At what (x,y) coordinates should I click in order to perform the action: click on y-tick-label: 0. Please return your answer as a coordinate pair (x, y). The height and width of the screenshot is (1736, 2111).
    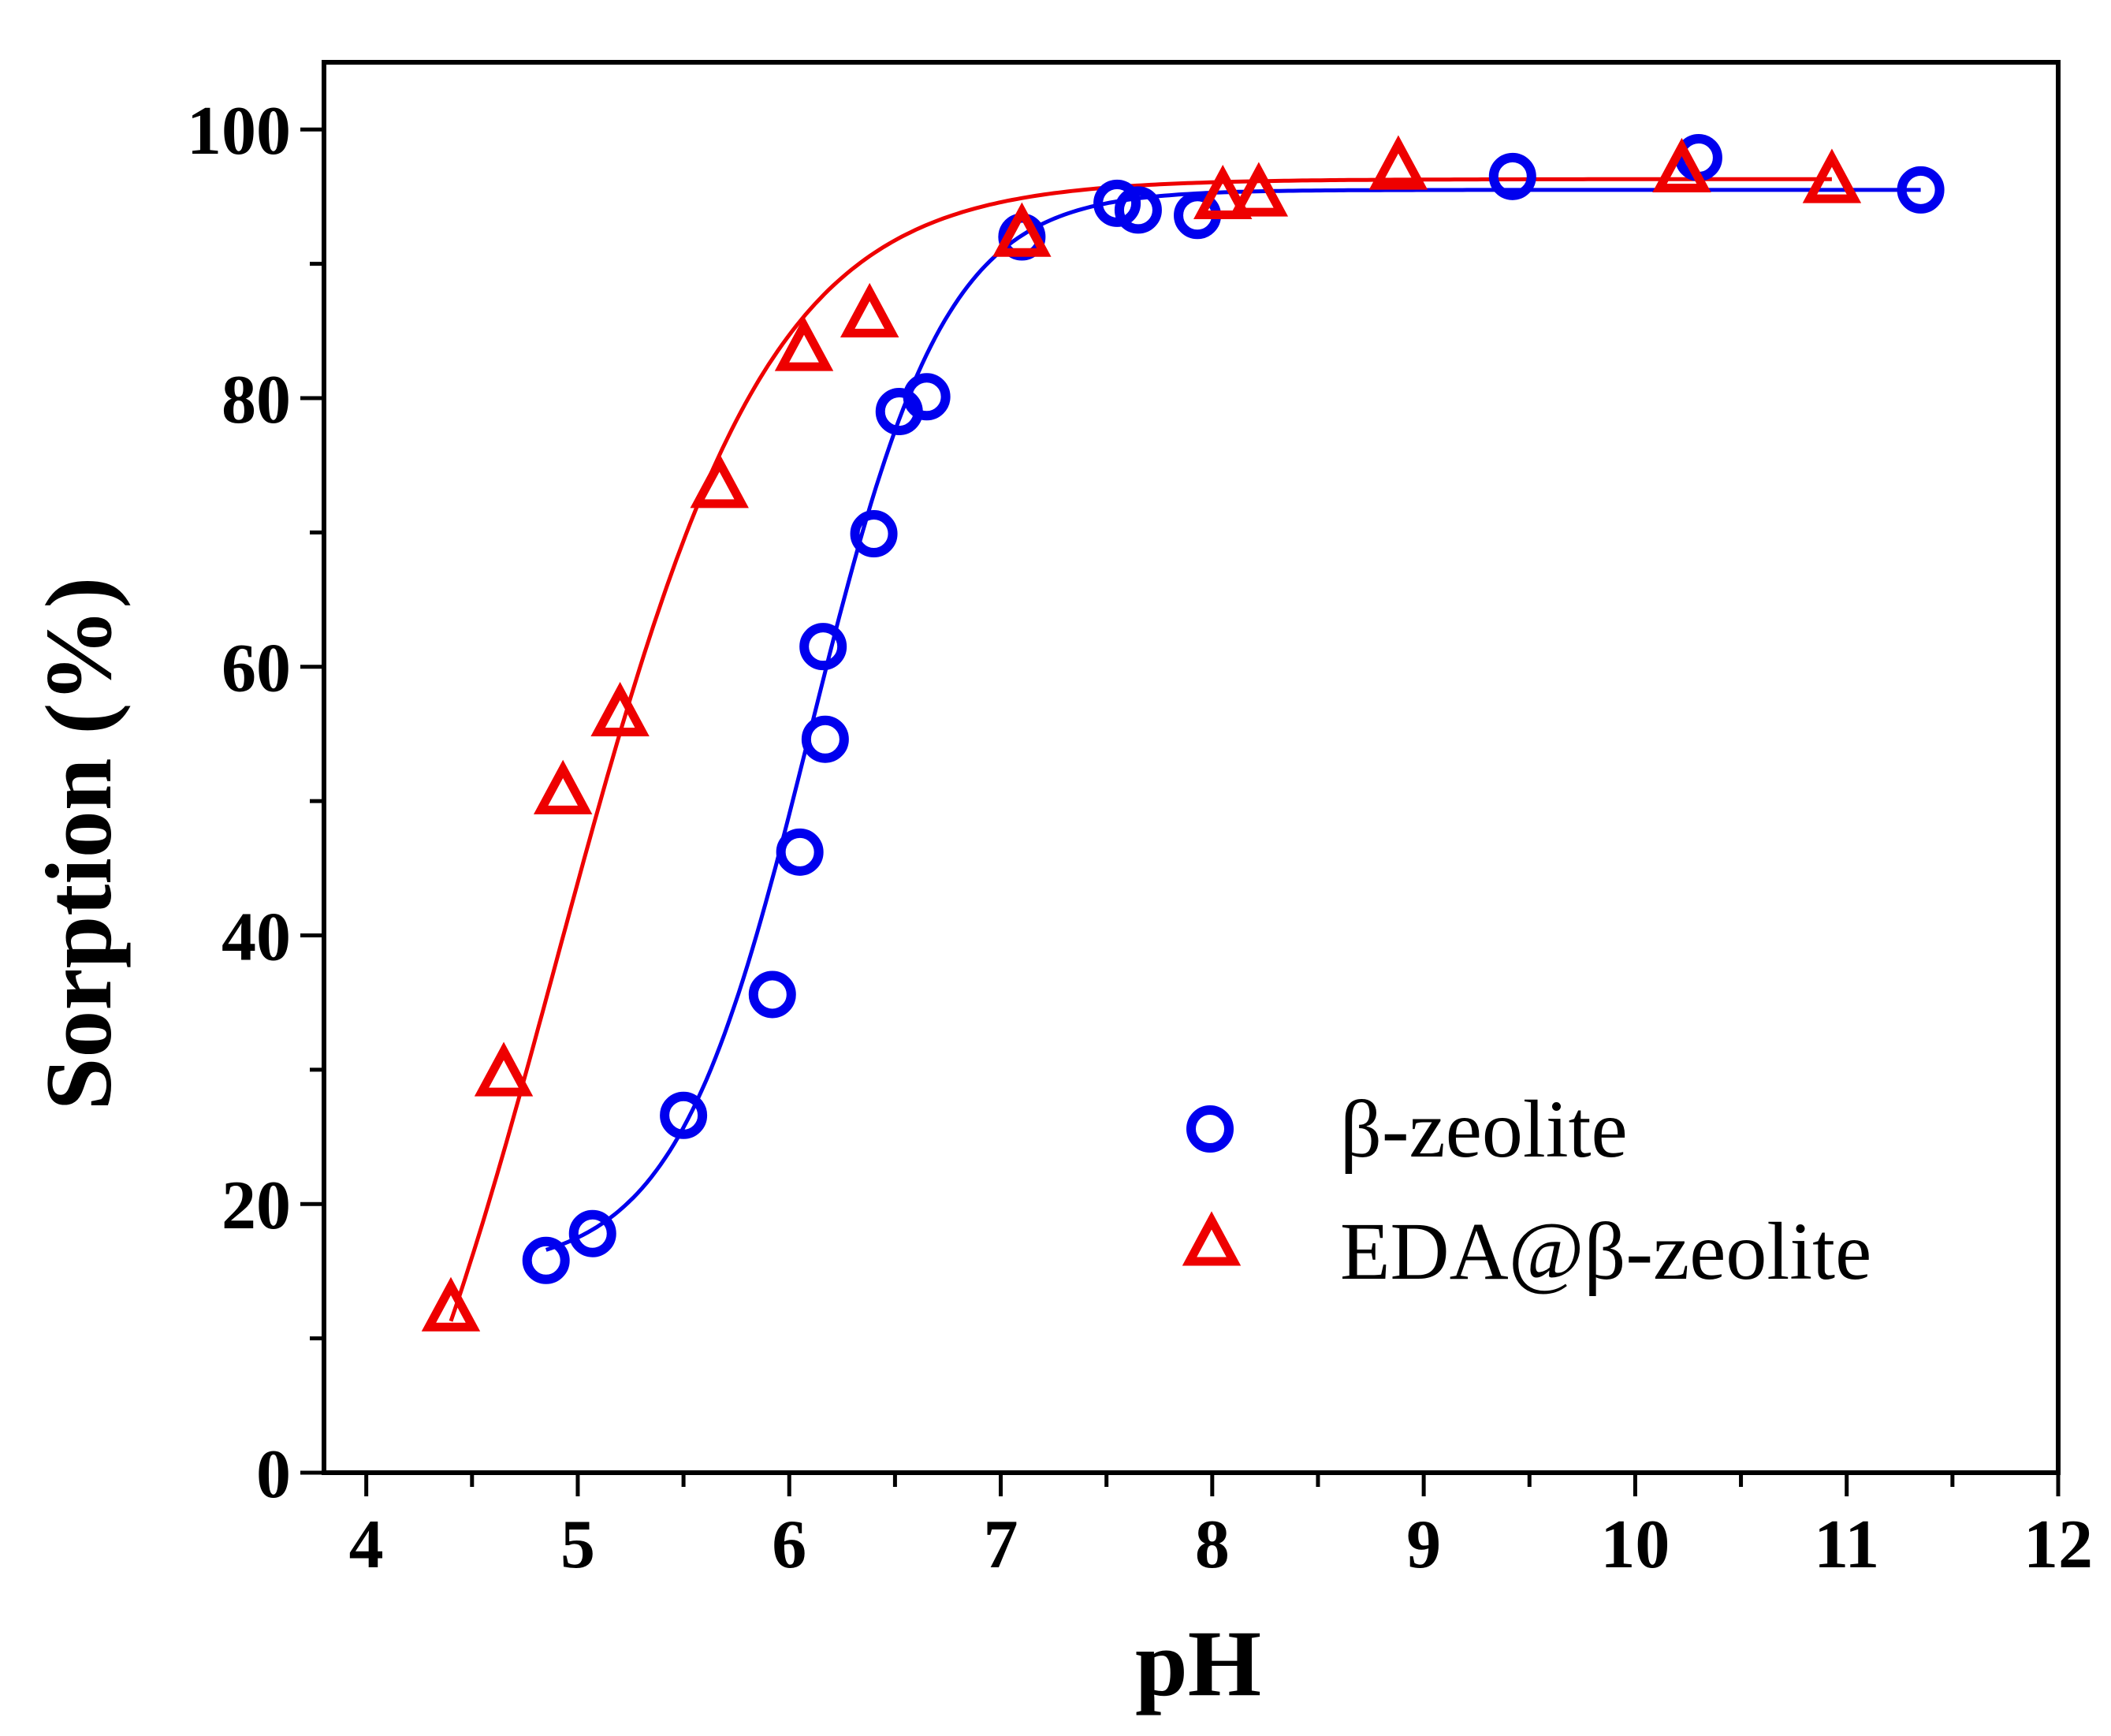
    Looking at the image, I should click on (273, 1474).